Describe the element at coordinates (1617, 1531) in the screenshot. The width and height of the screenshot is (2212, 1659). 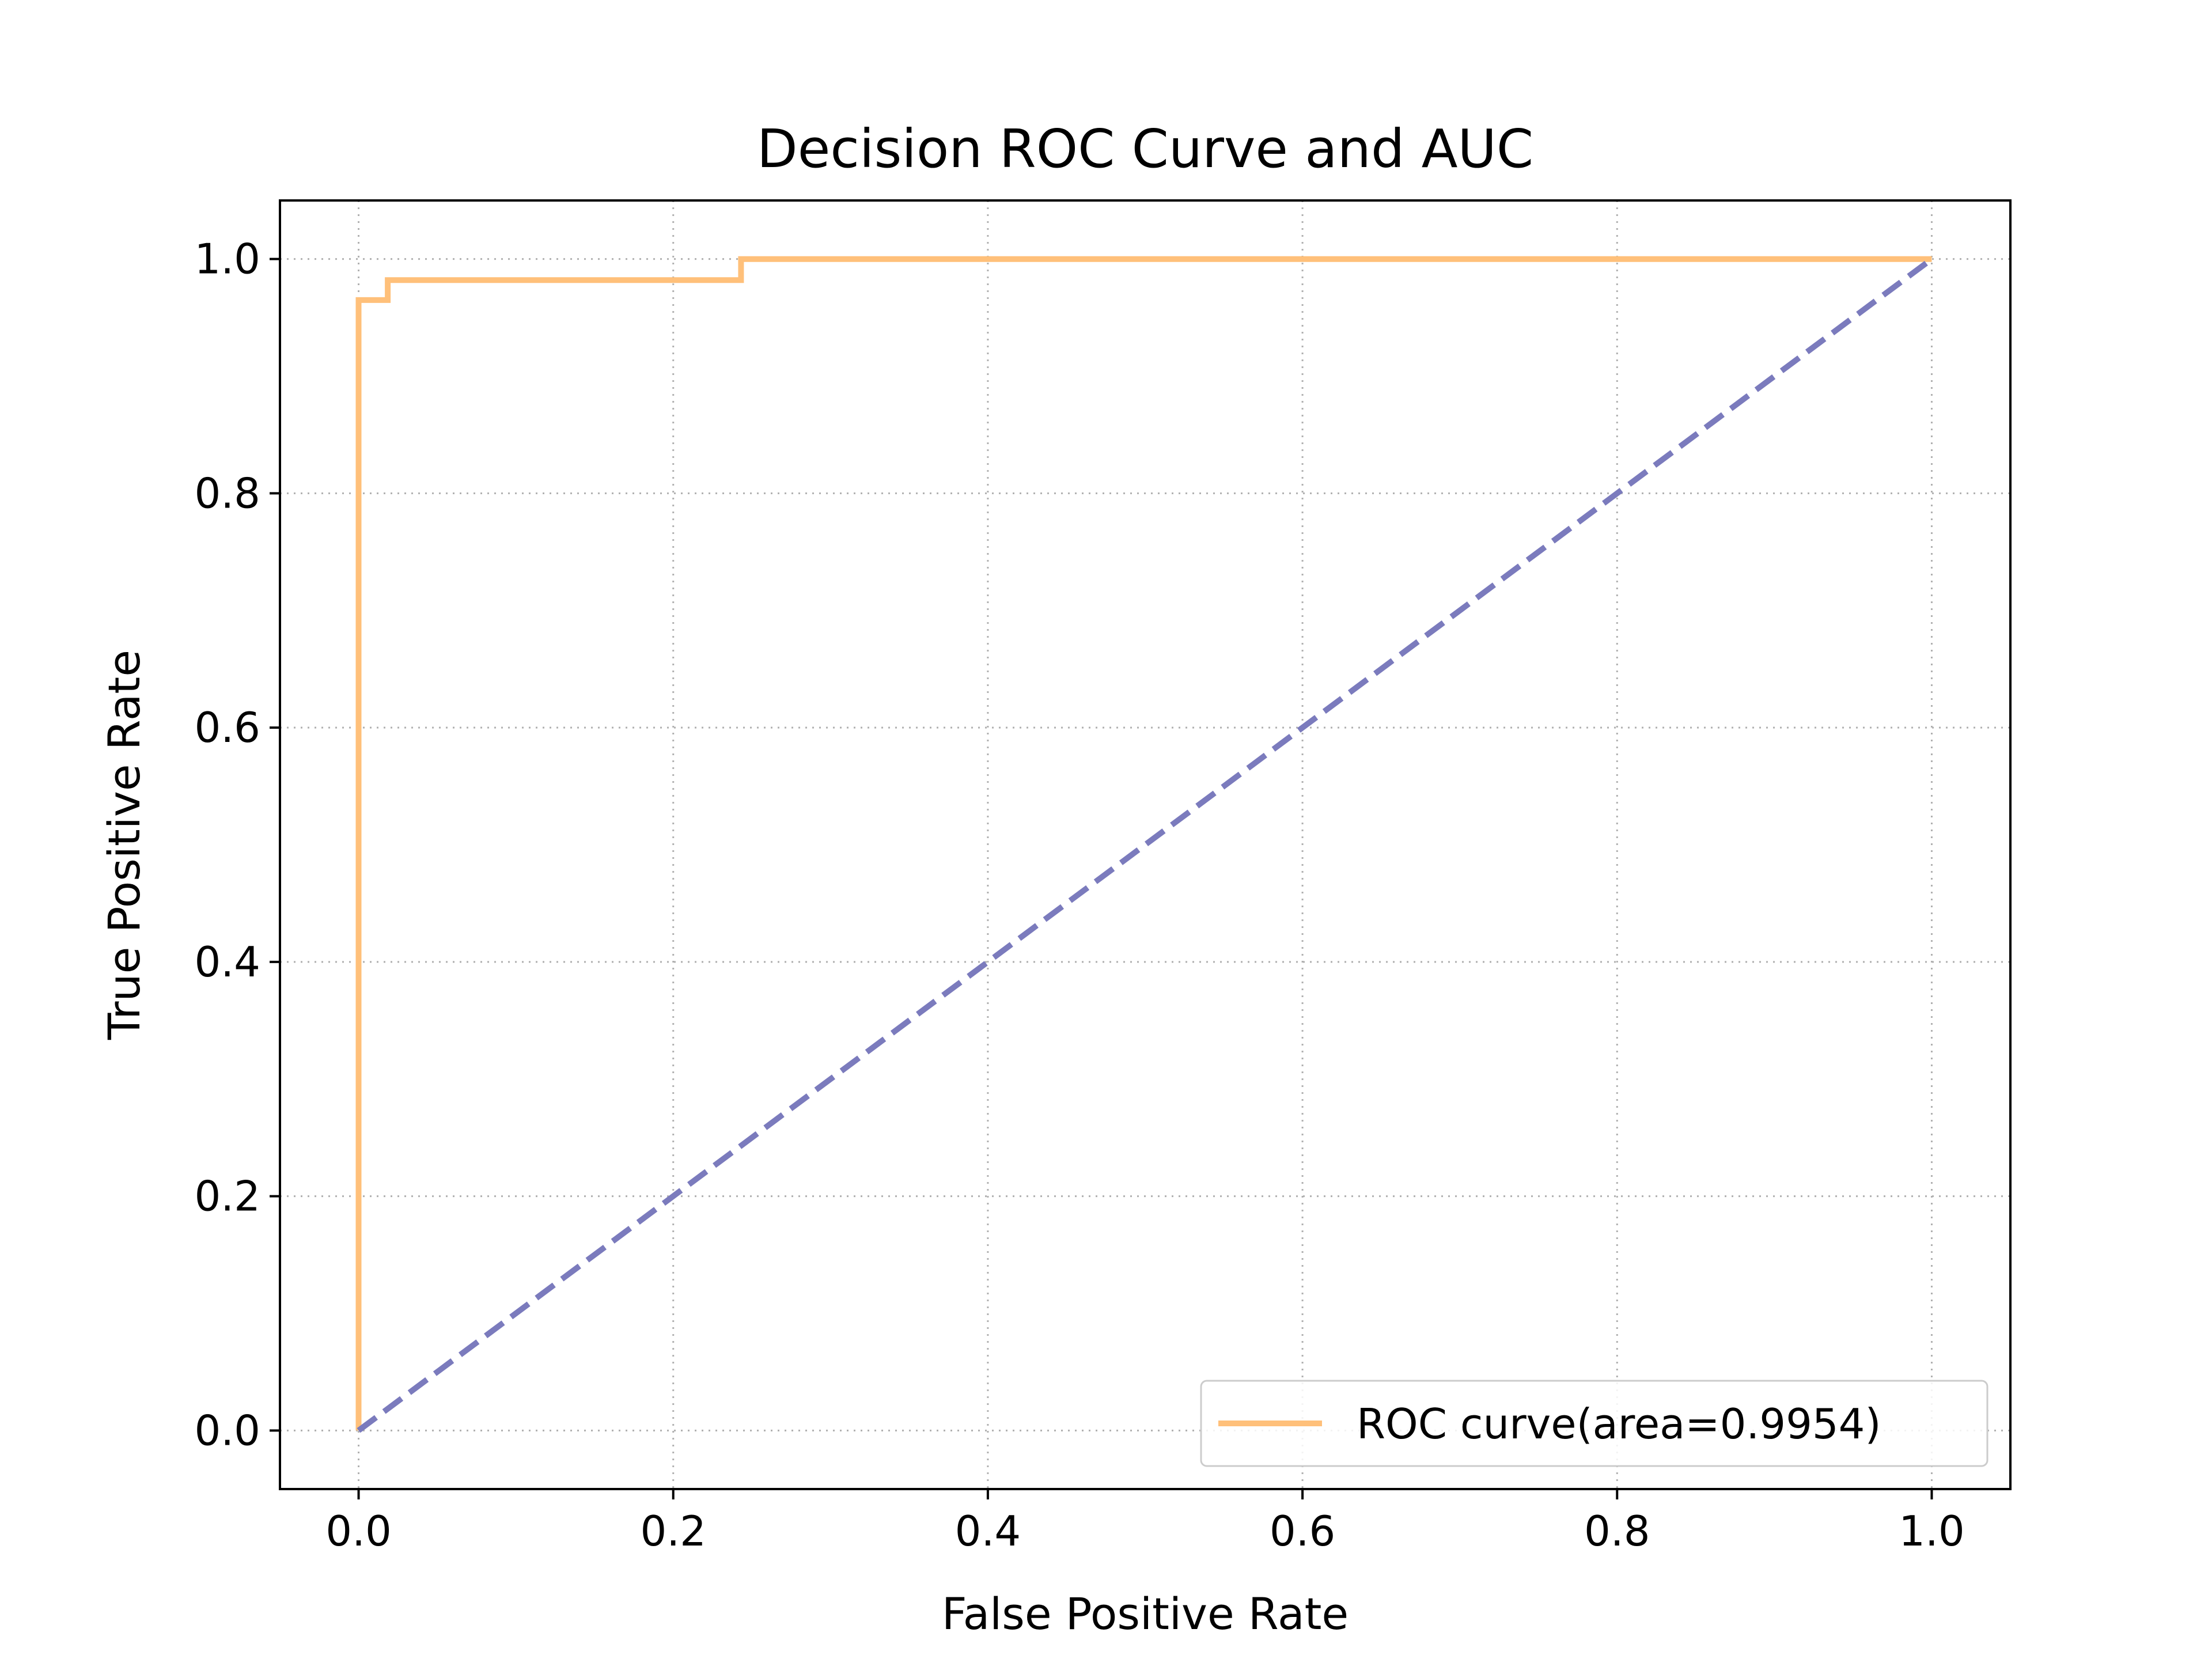
I see `x-tick-label: 0.8` at that location.